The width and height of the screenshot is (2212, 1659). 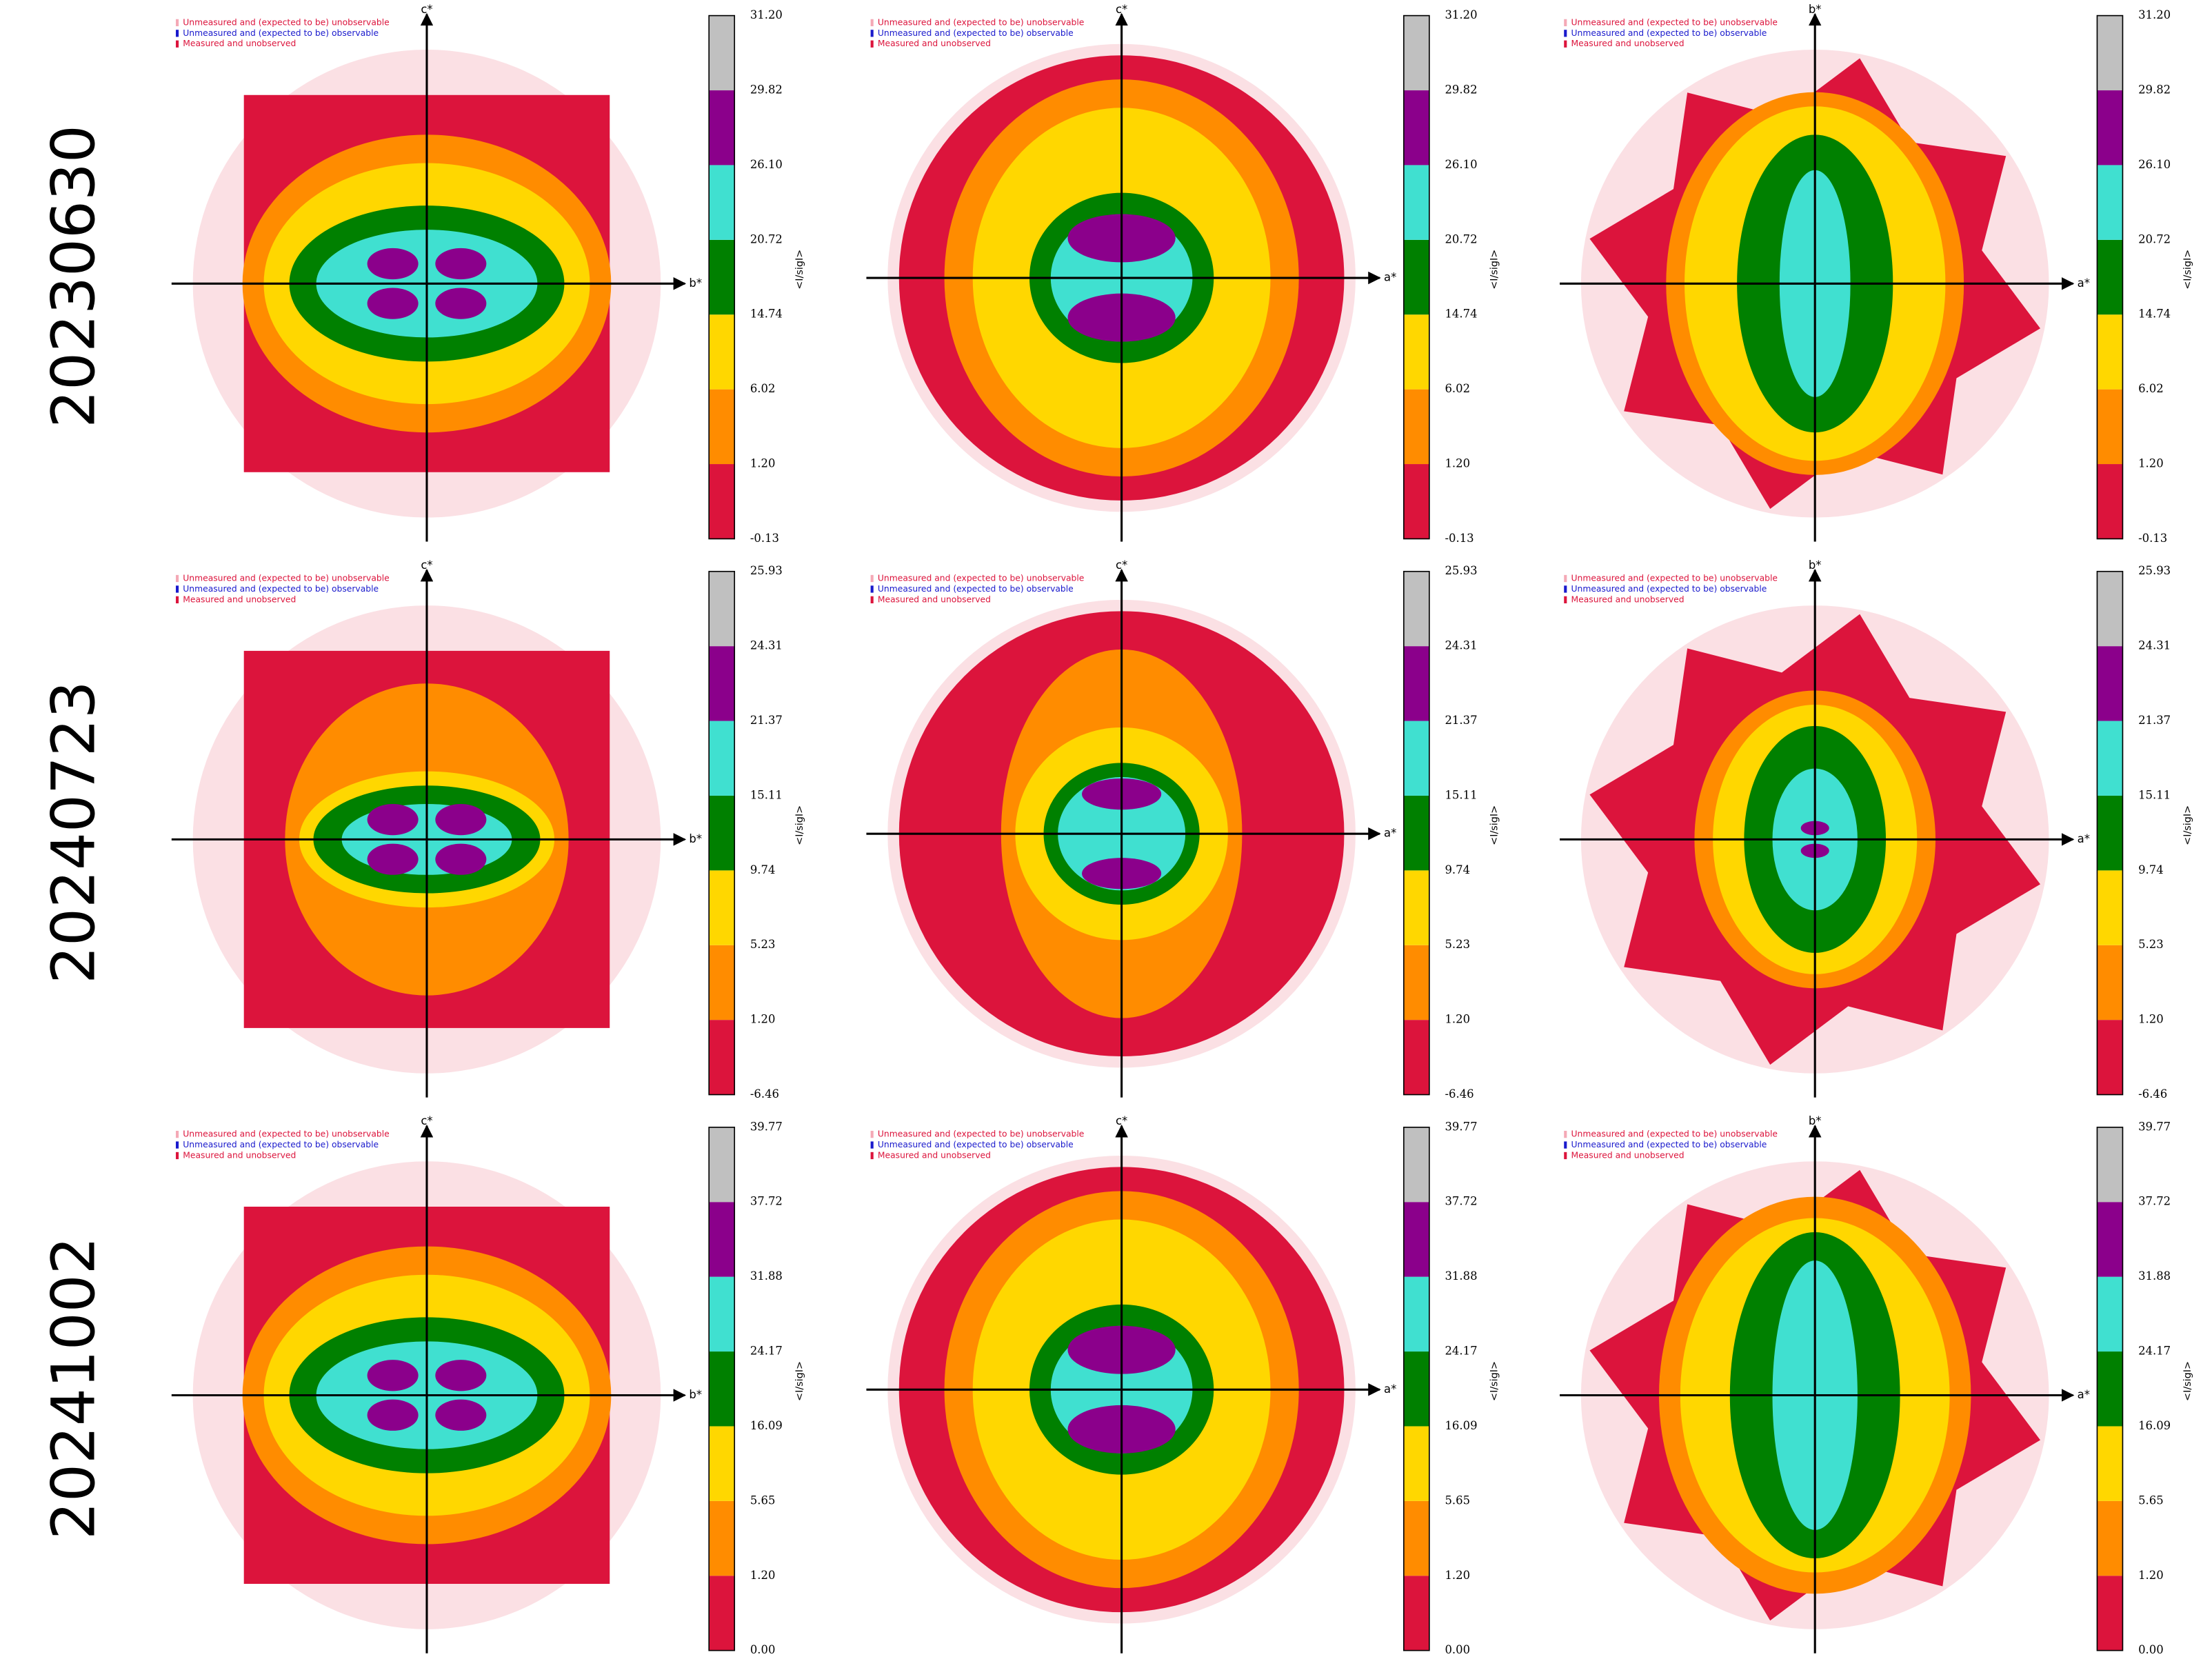 I want to click on colorbar-tick-label: -0.13, so click(x=2152, y=538).